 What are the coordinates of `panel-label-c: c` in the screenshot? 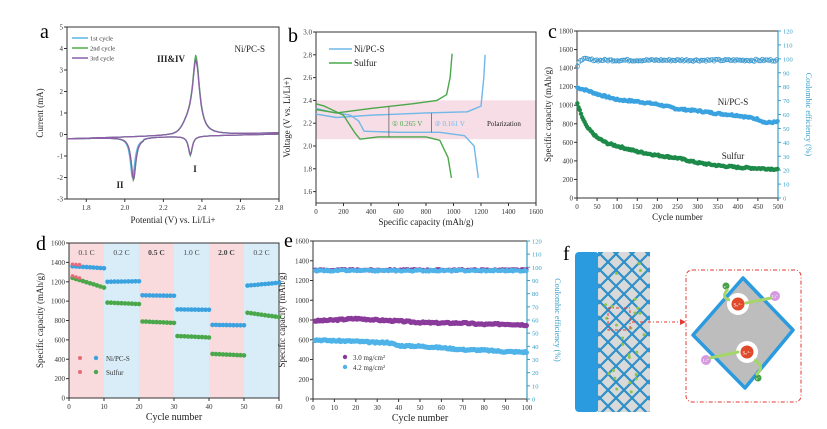 It's located at (552, 32).